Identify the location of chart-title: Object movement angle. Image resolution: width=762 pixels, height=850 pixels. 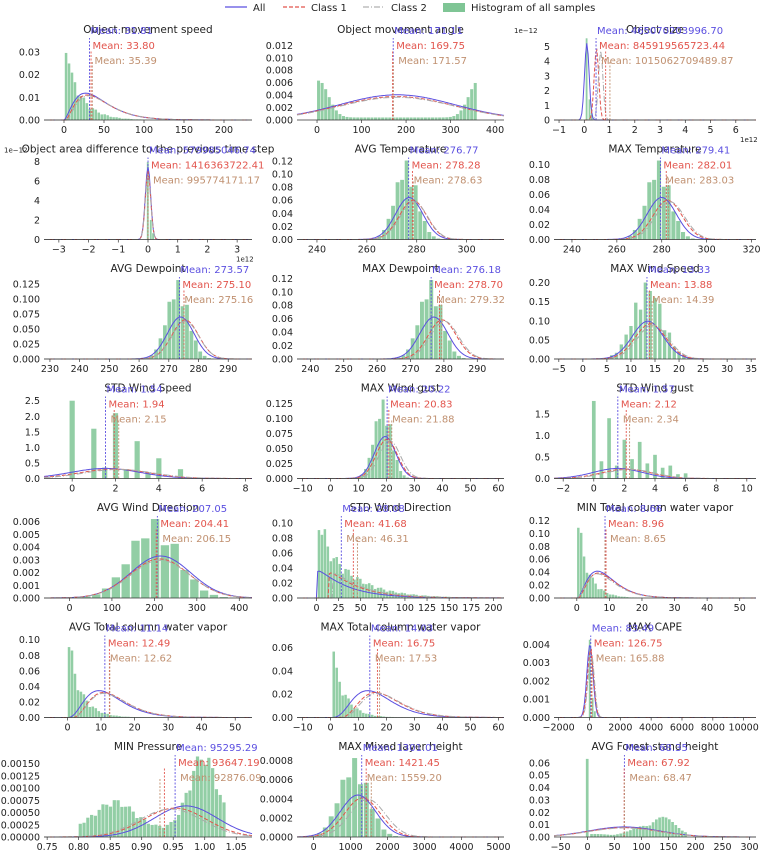
(400, 30).